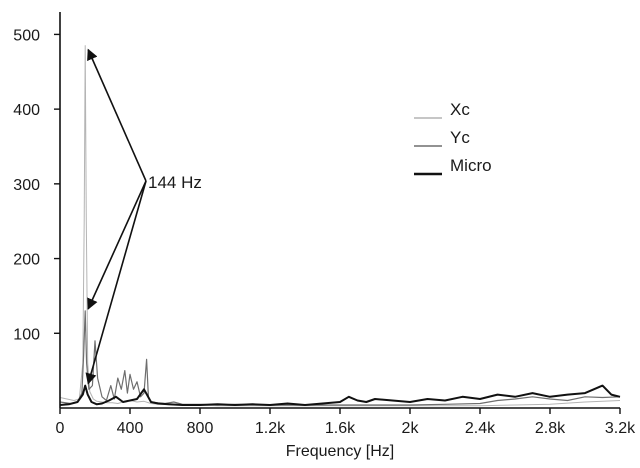  What do you see at coordinates (471, 165) in the screenshot?
I see `legend-label-micro: Micro` at bounding box center [471, 165].